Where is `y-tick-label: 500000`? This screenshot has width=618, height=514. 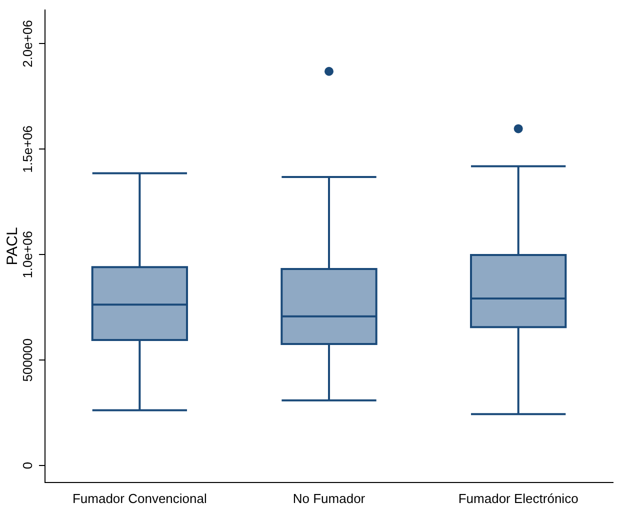 y-tick-label: 500000 is located at coordinates (28, 360).